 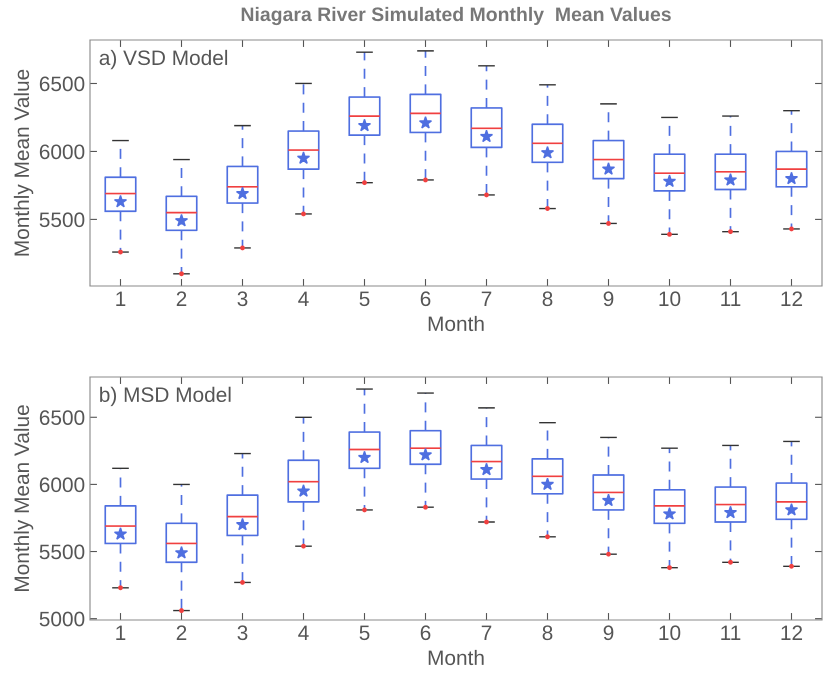 I want to click on annotation: a) VSD Model, so click(x=164, y=60).